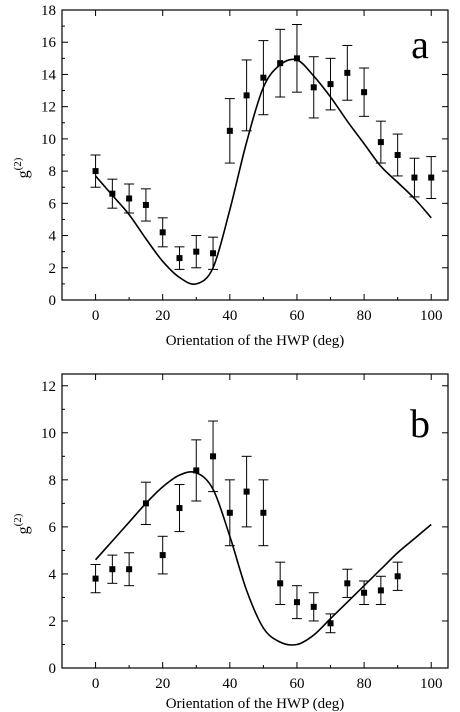  Describe the element at coordinates (49, 43) in the screenshot. I see `y-tick-label: 16` at that location.